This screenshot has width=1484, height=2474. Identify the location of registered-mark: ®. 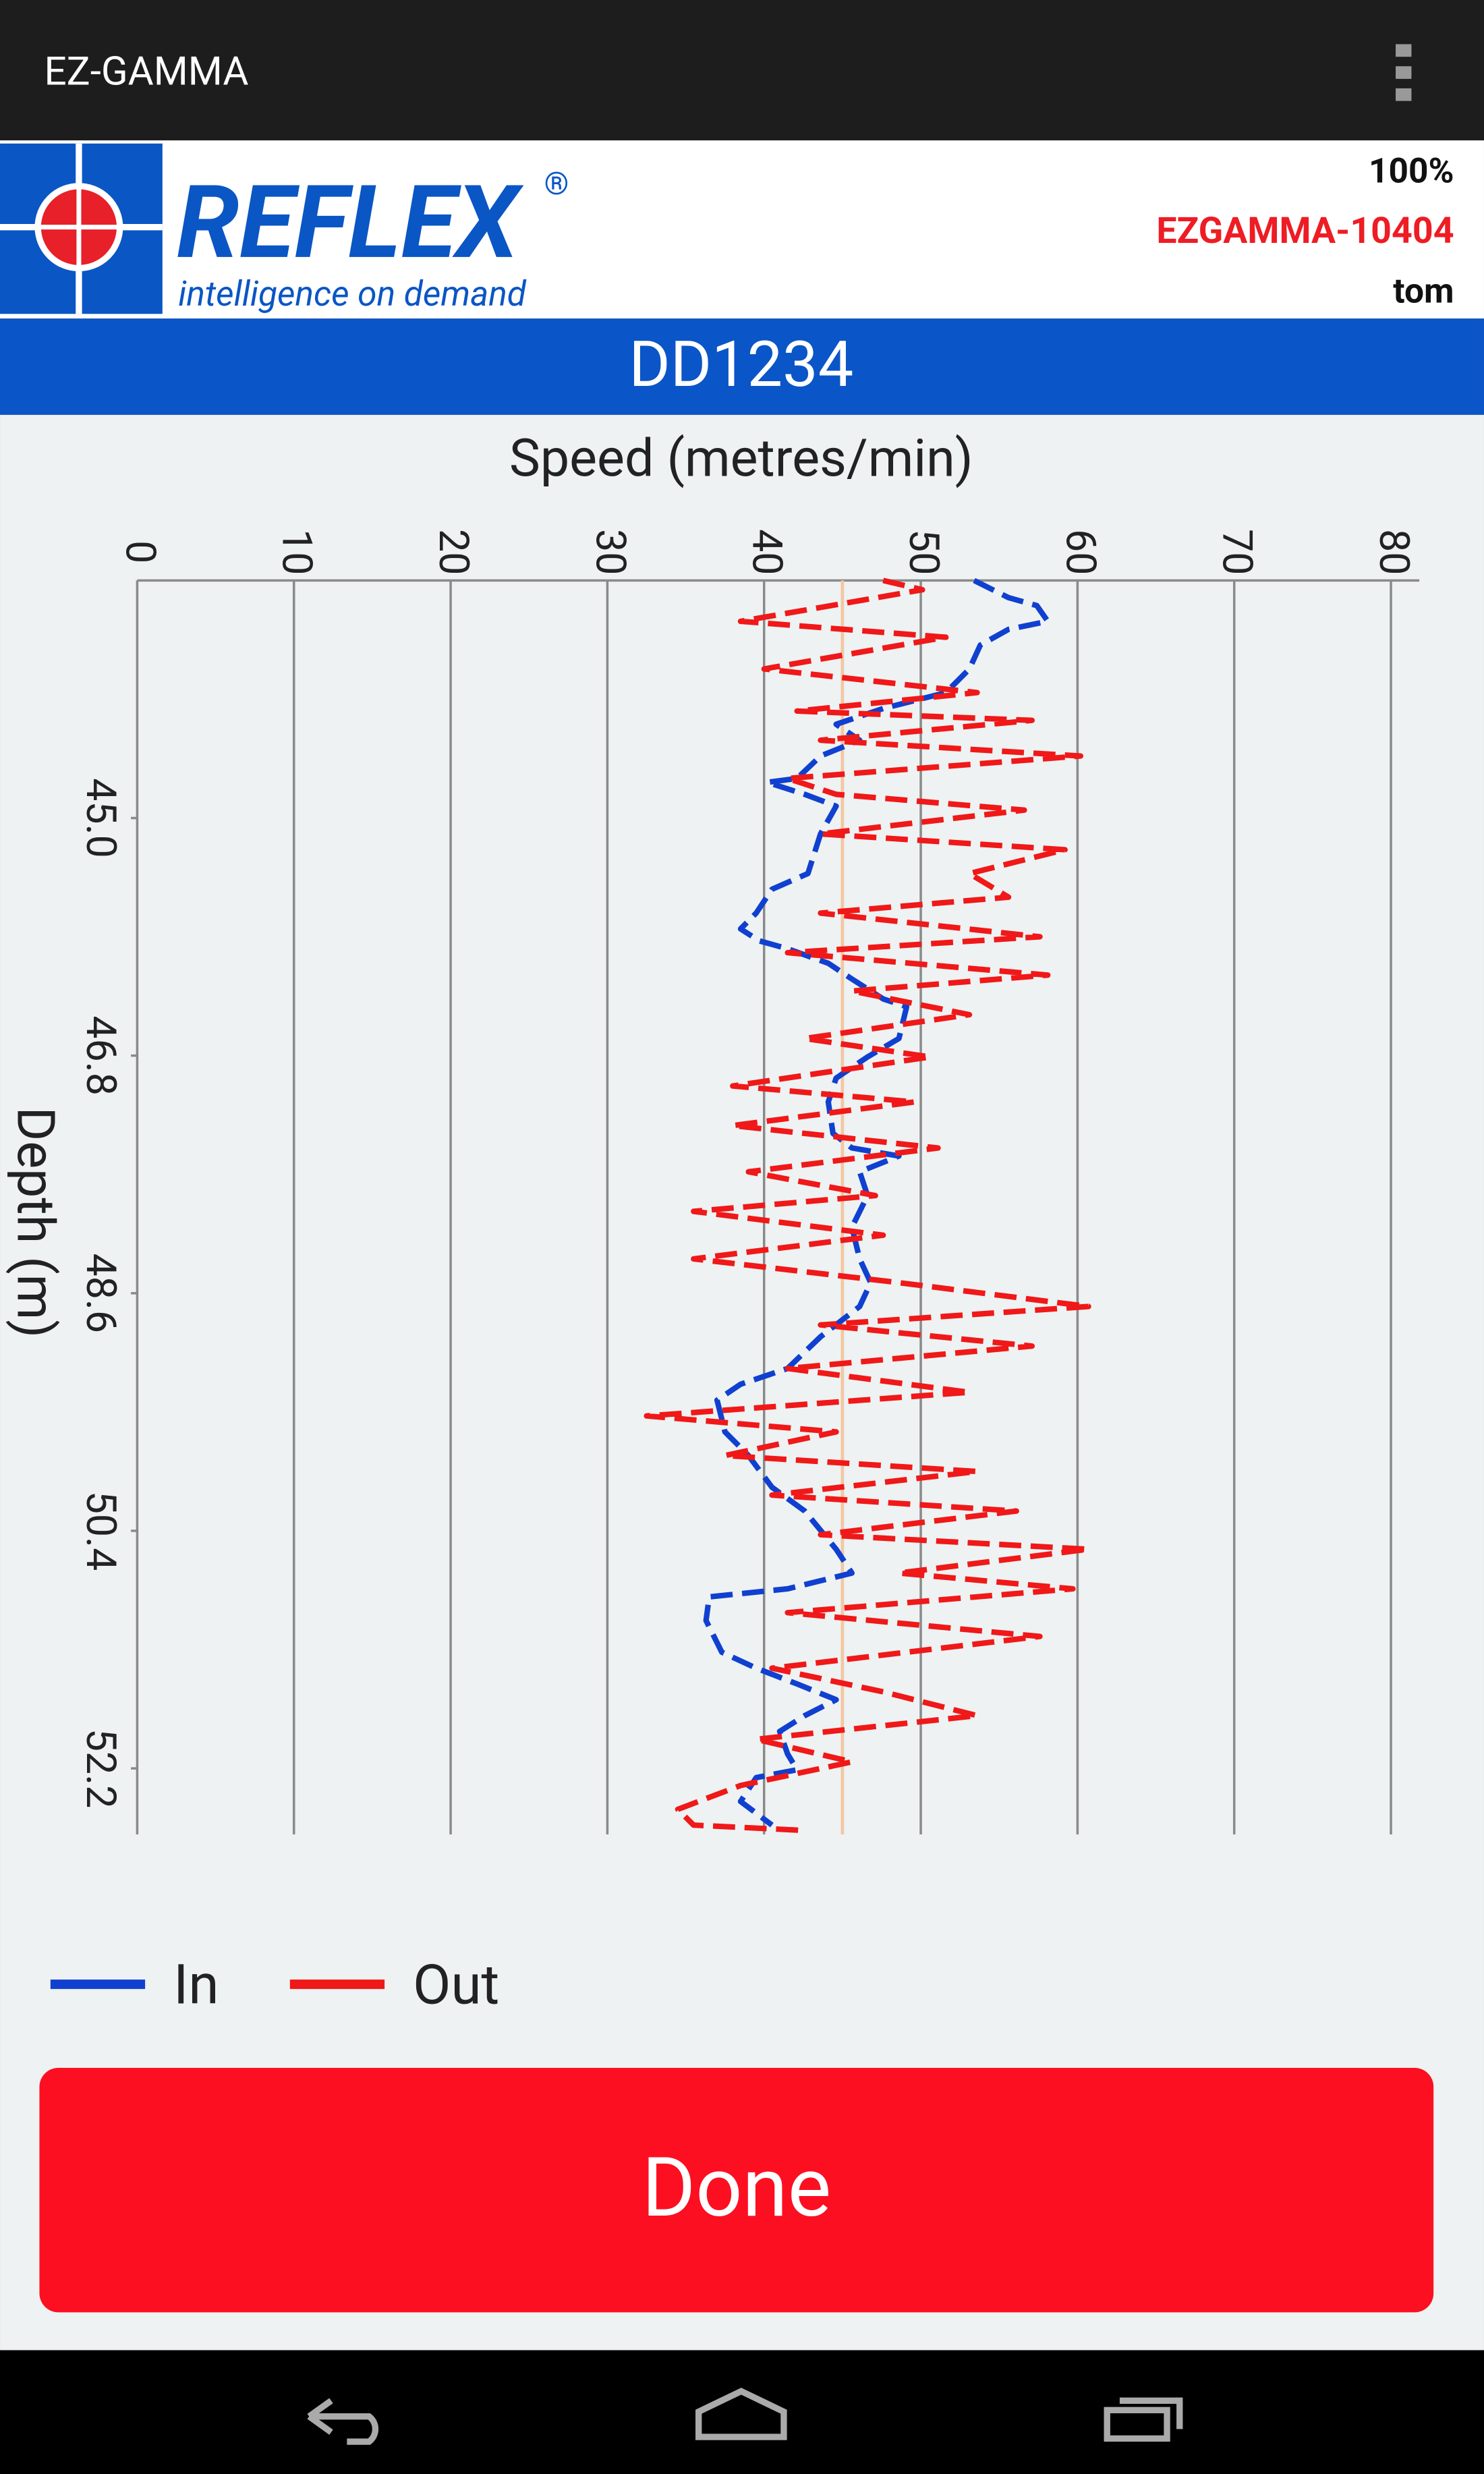
(556, 184).